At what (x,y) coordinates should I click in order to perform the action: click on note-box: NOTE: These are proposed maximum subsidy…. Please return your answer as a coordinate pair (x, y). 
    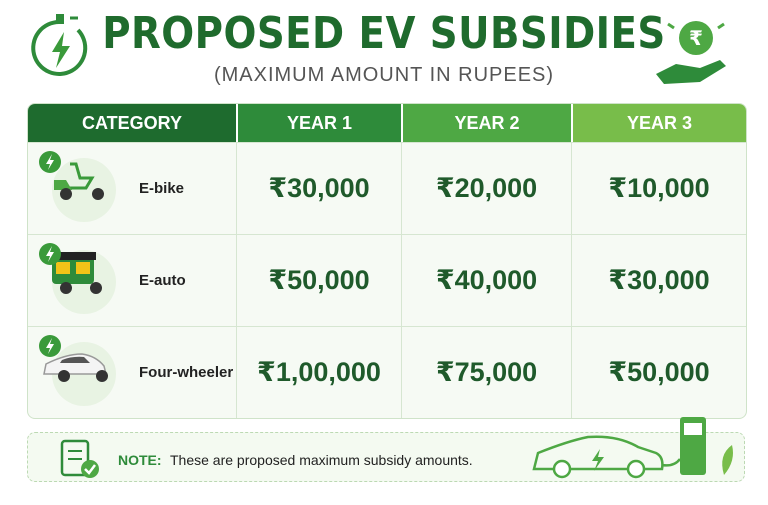
    Looking at the image, I should click on (386, 449).